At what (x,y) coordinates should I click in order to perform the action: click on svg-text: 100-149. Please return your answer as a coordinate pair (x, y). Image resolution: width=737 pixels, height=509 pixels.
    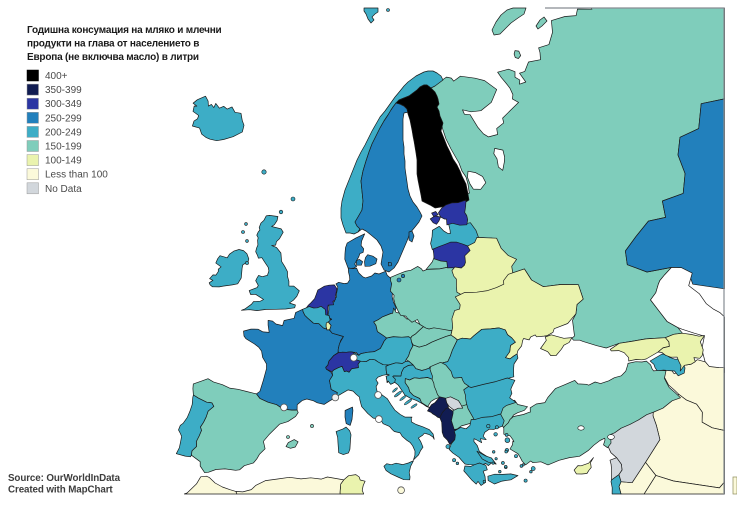
    Looking at the image, I should click on (63, 161).